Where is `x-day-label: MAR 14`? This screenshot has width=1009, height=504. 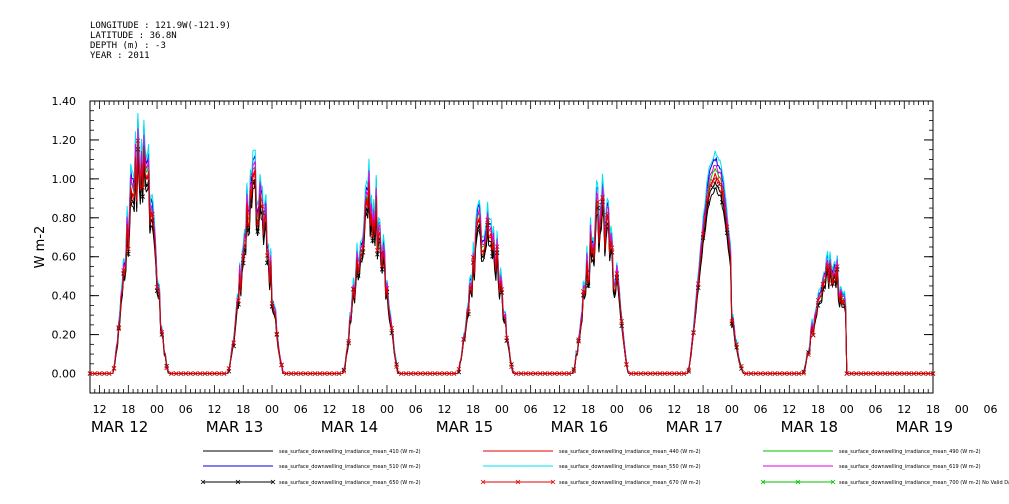
x-day-label: MAR 14 is located at coordinates (349, 427).